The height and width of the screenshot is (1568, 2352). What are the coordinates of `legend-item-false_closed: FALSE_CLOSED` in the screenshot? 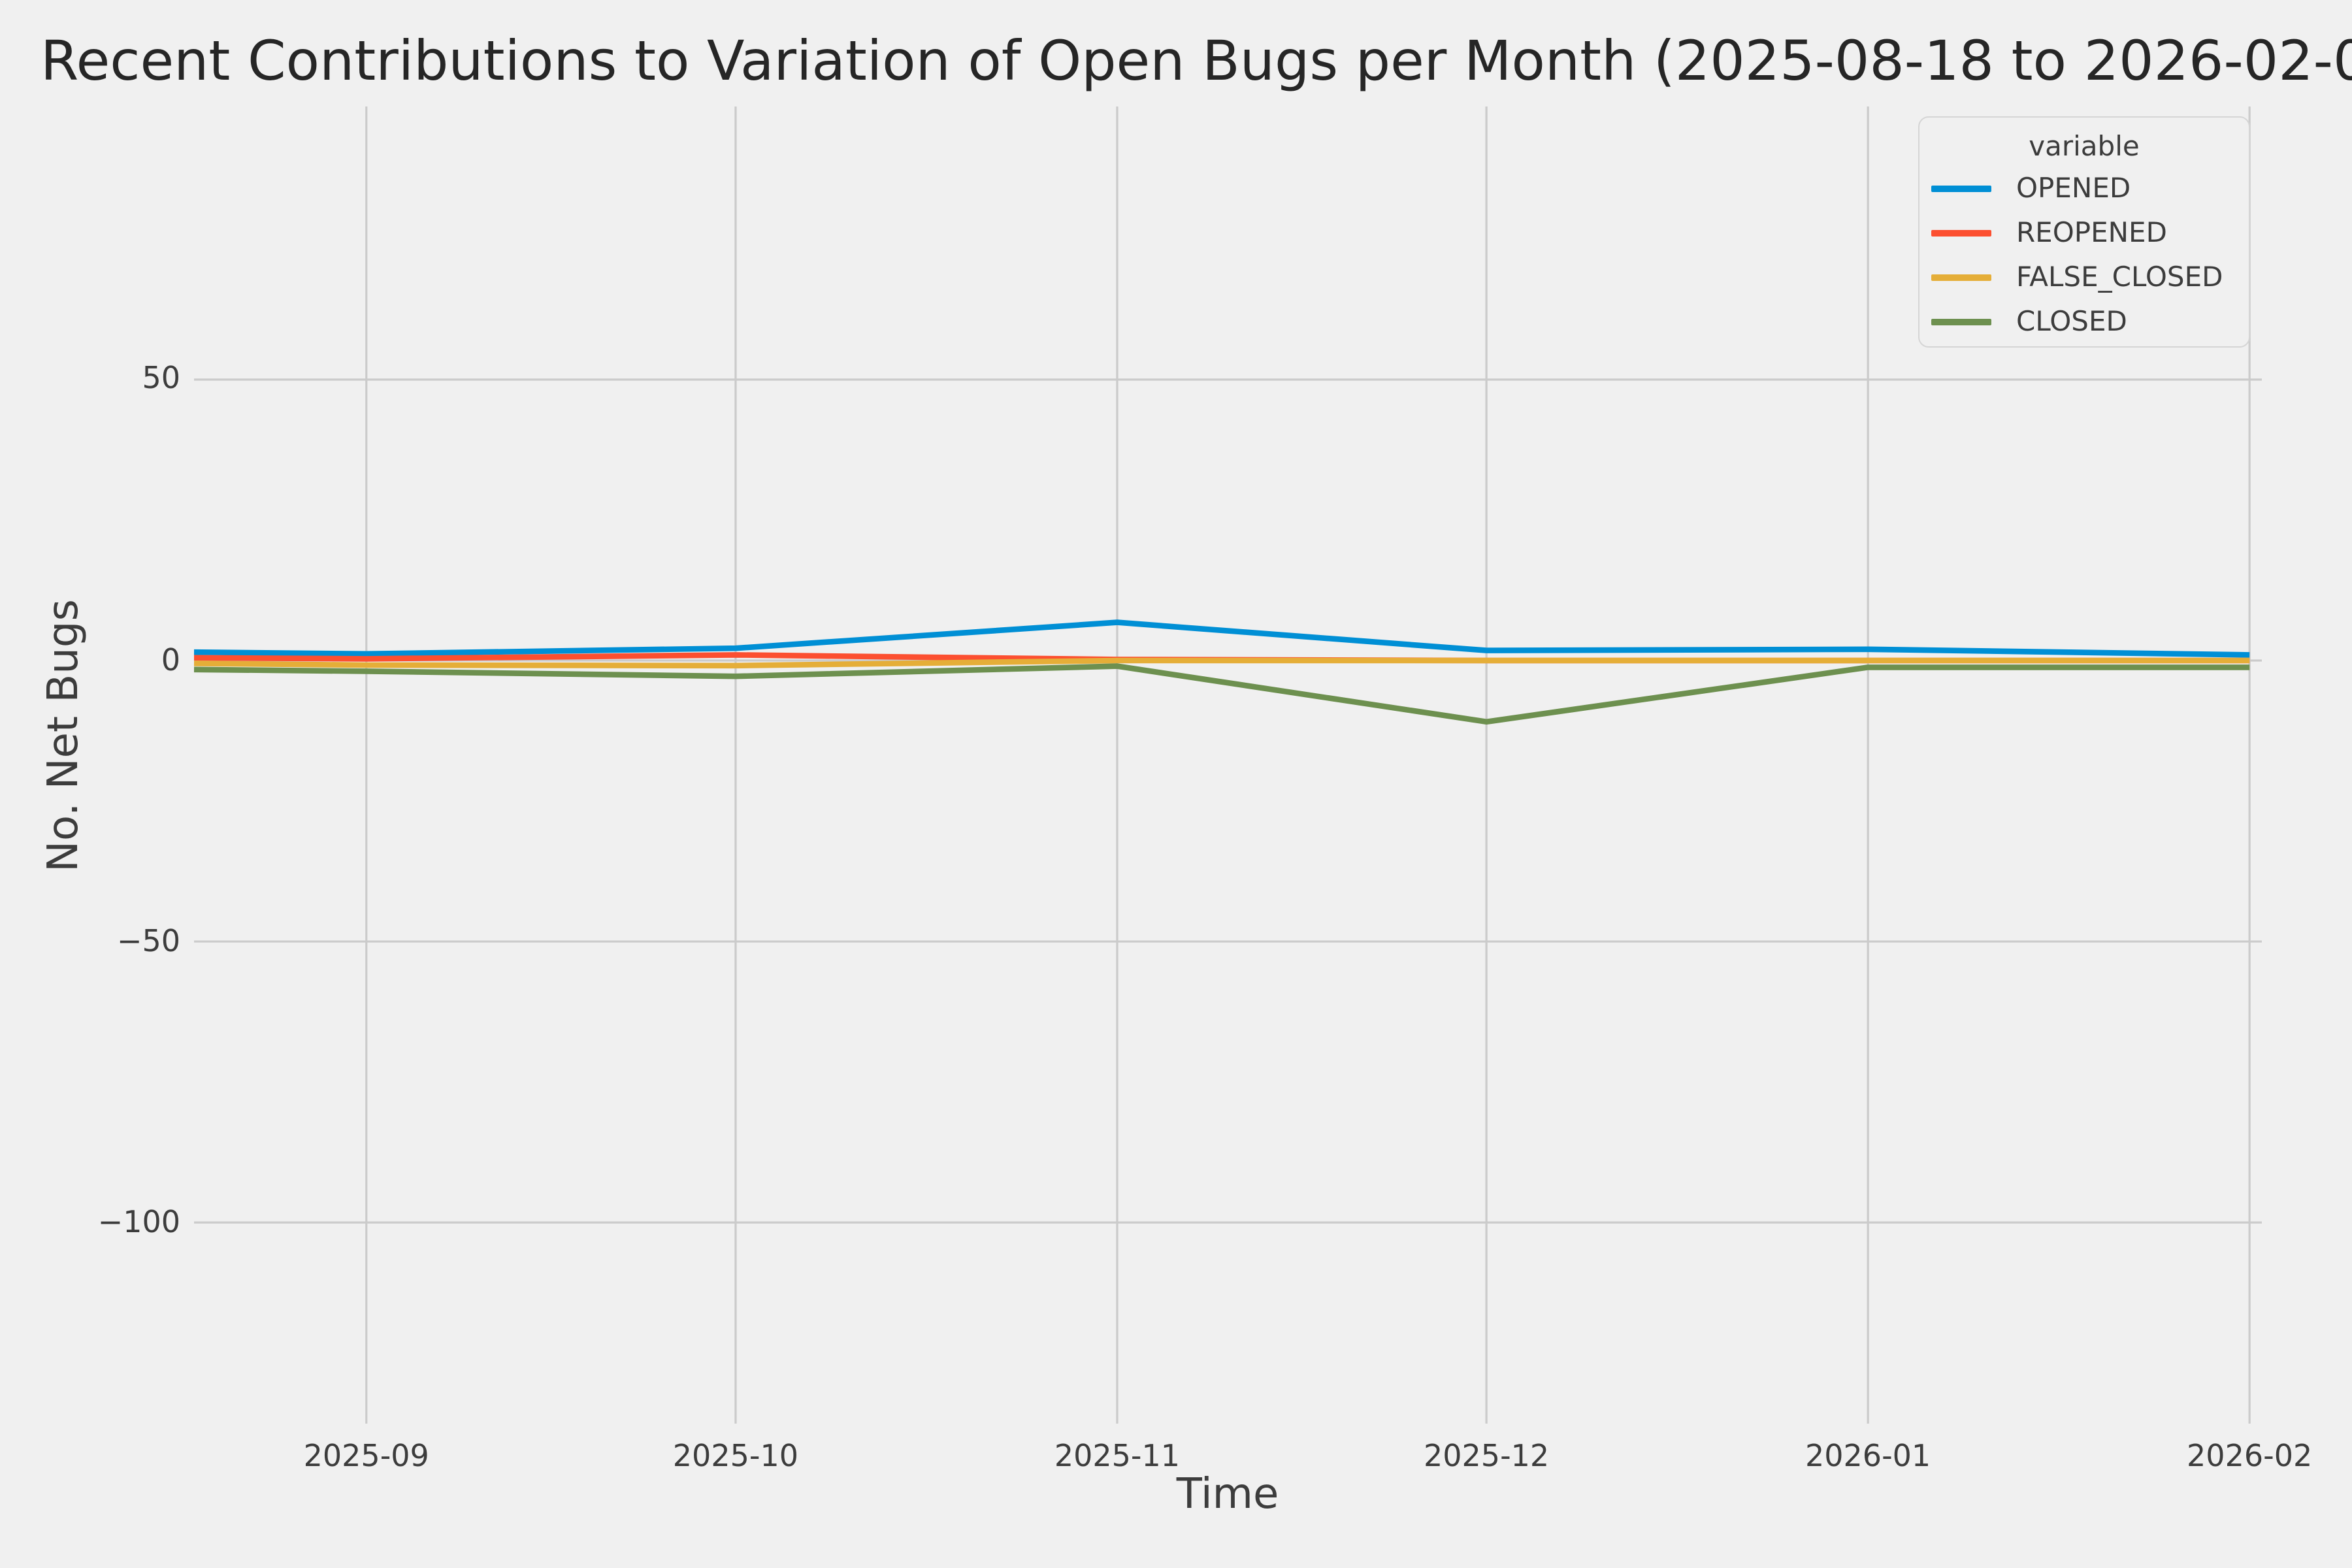 It's located at (2084, 277).